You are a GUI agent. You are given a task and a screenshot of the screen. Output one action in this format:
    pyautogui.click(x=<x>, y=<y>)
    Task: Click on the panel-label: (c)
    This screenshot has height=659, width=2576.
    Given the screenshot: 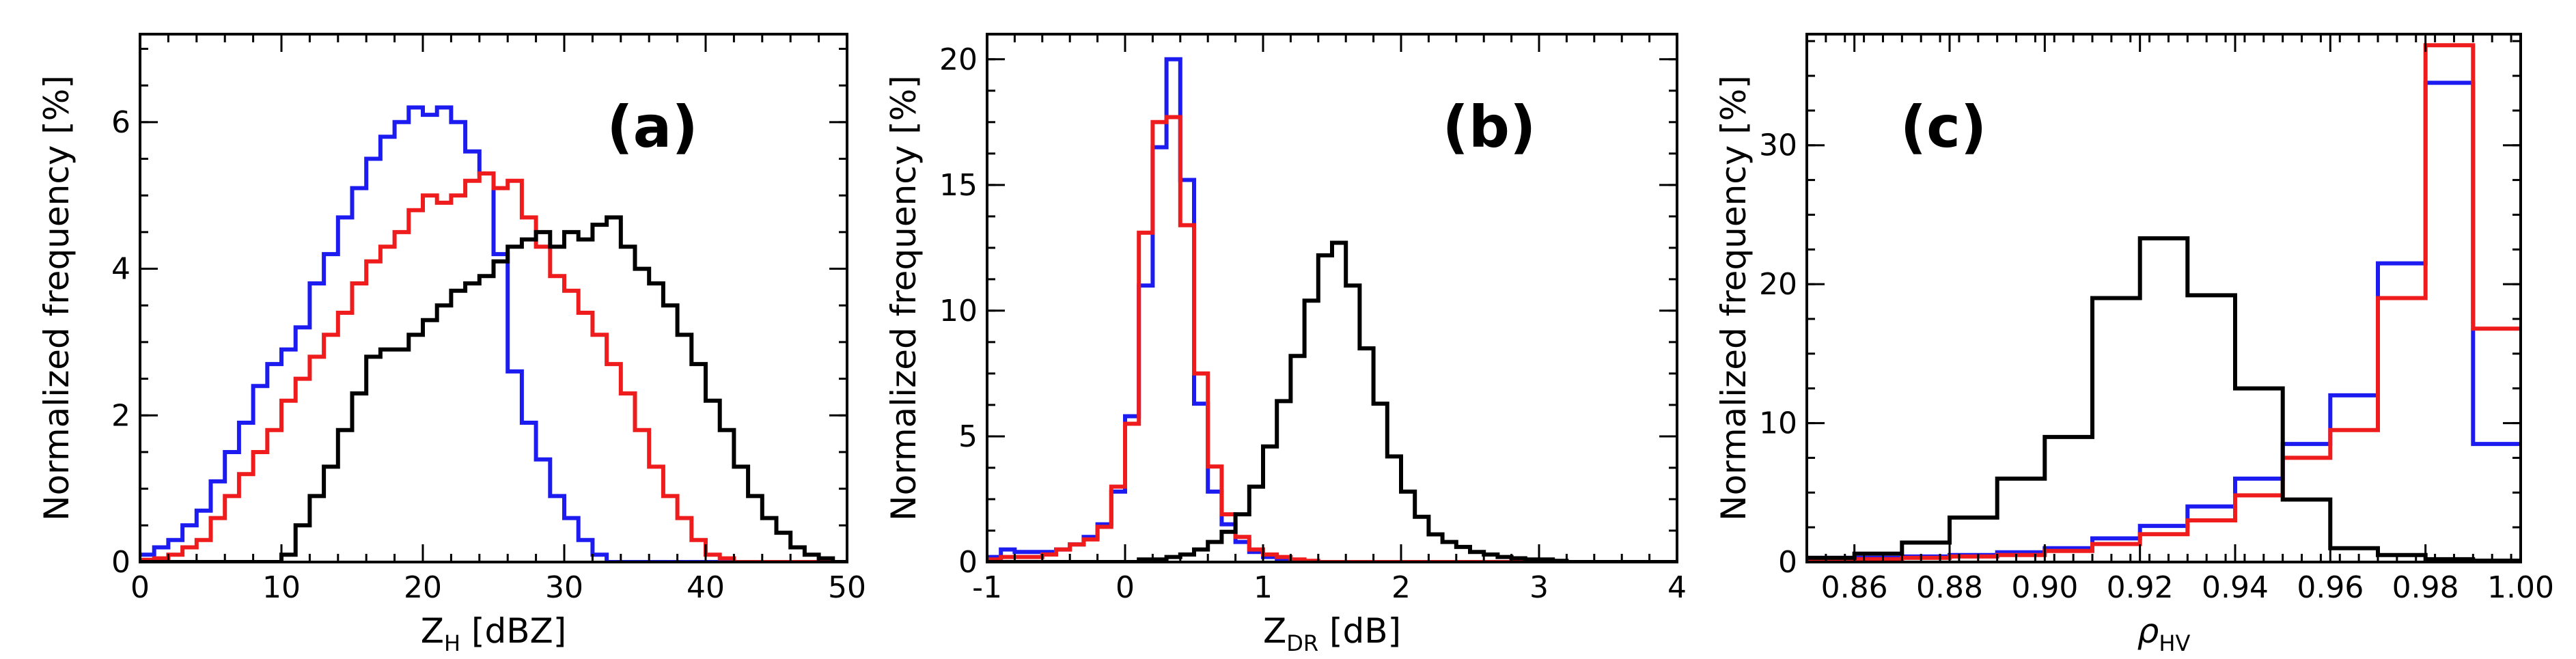 What is the action you would take?
    pyautogui.click(x=1944, y=127)
    